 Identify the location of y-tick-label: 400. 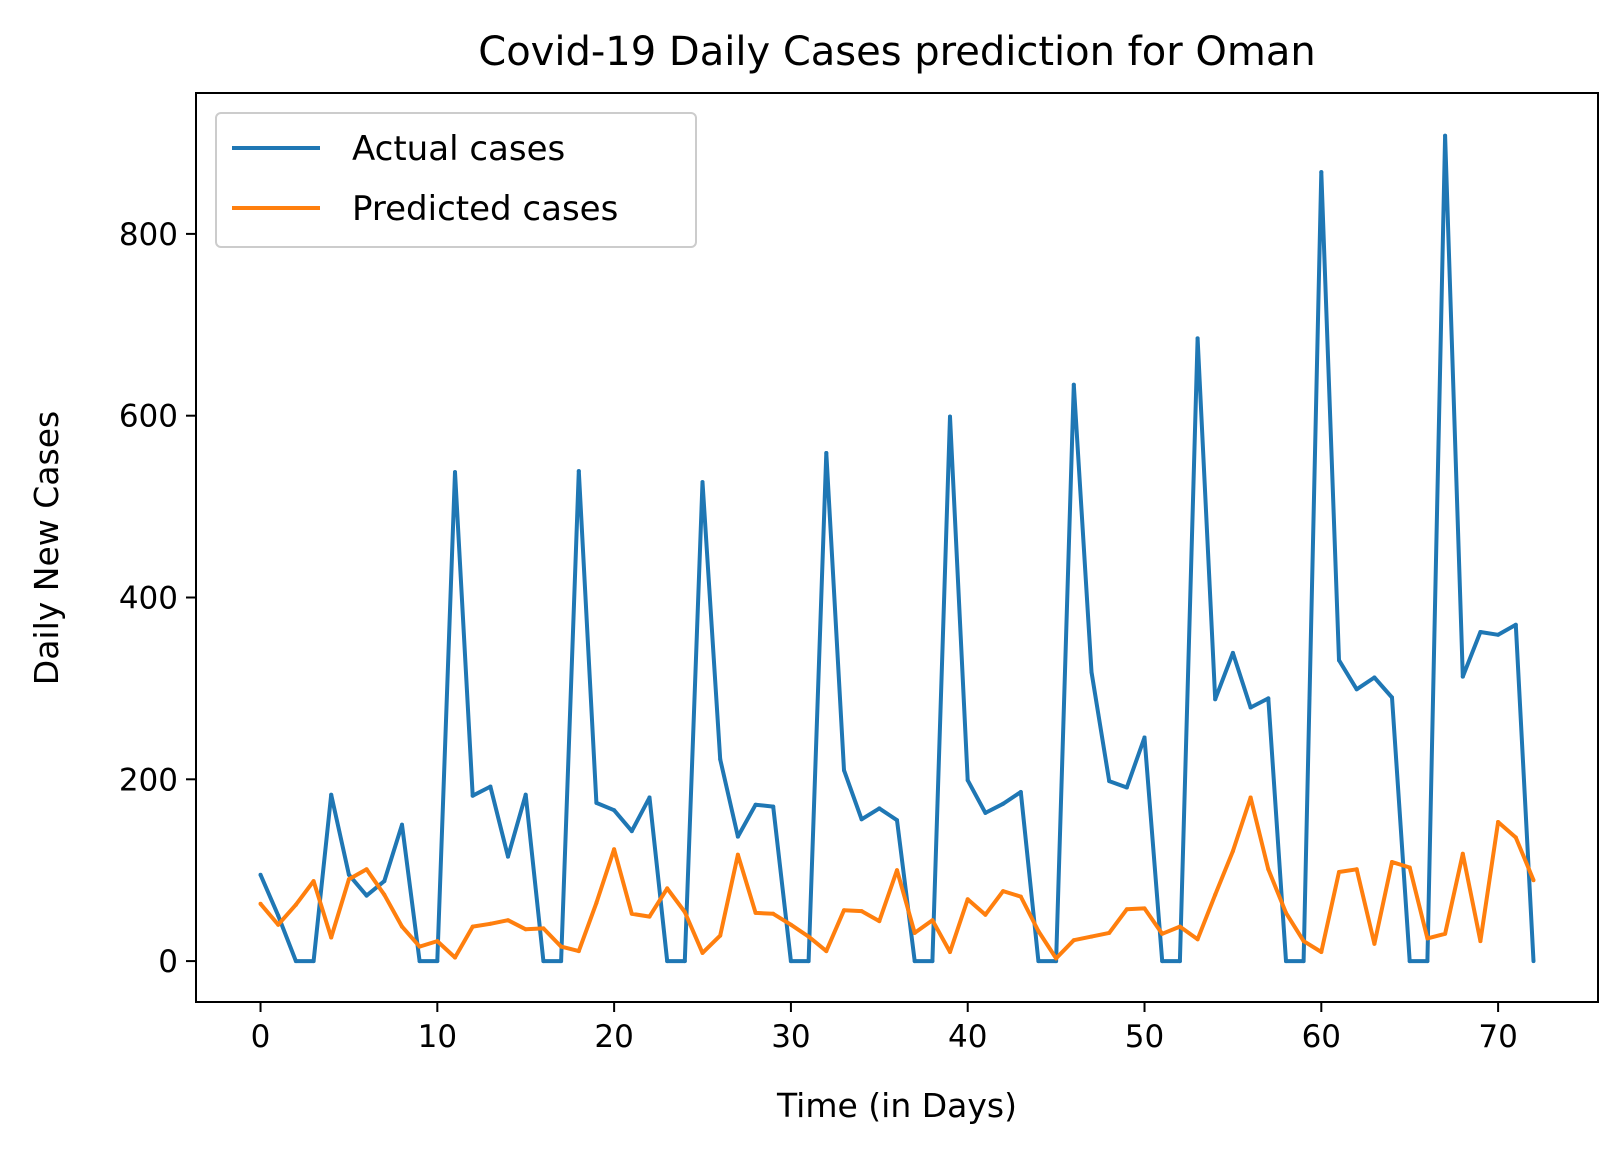
(148, 598).